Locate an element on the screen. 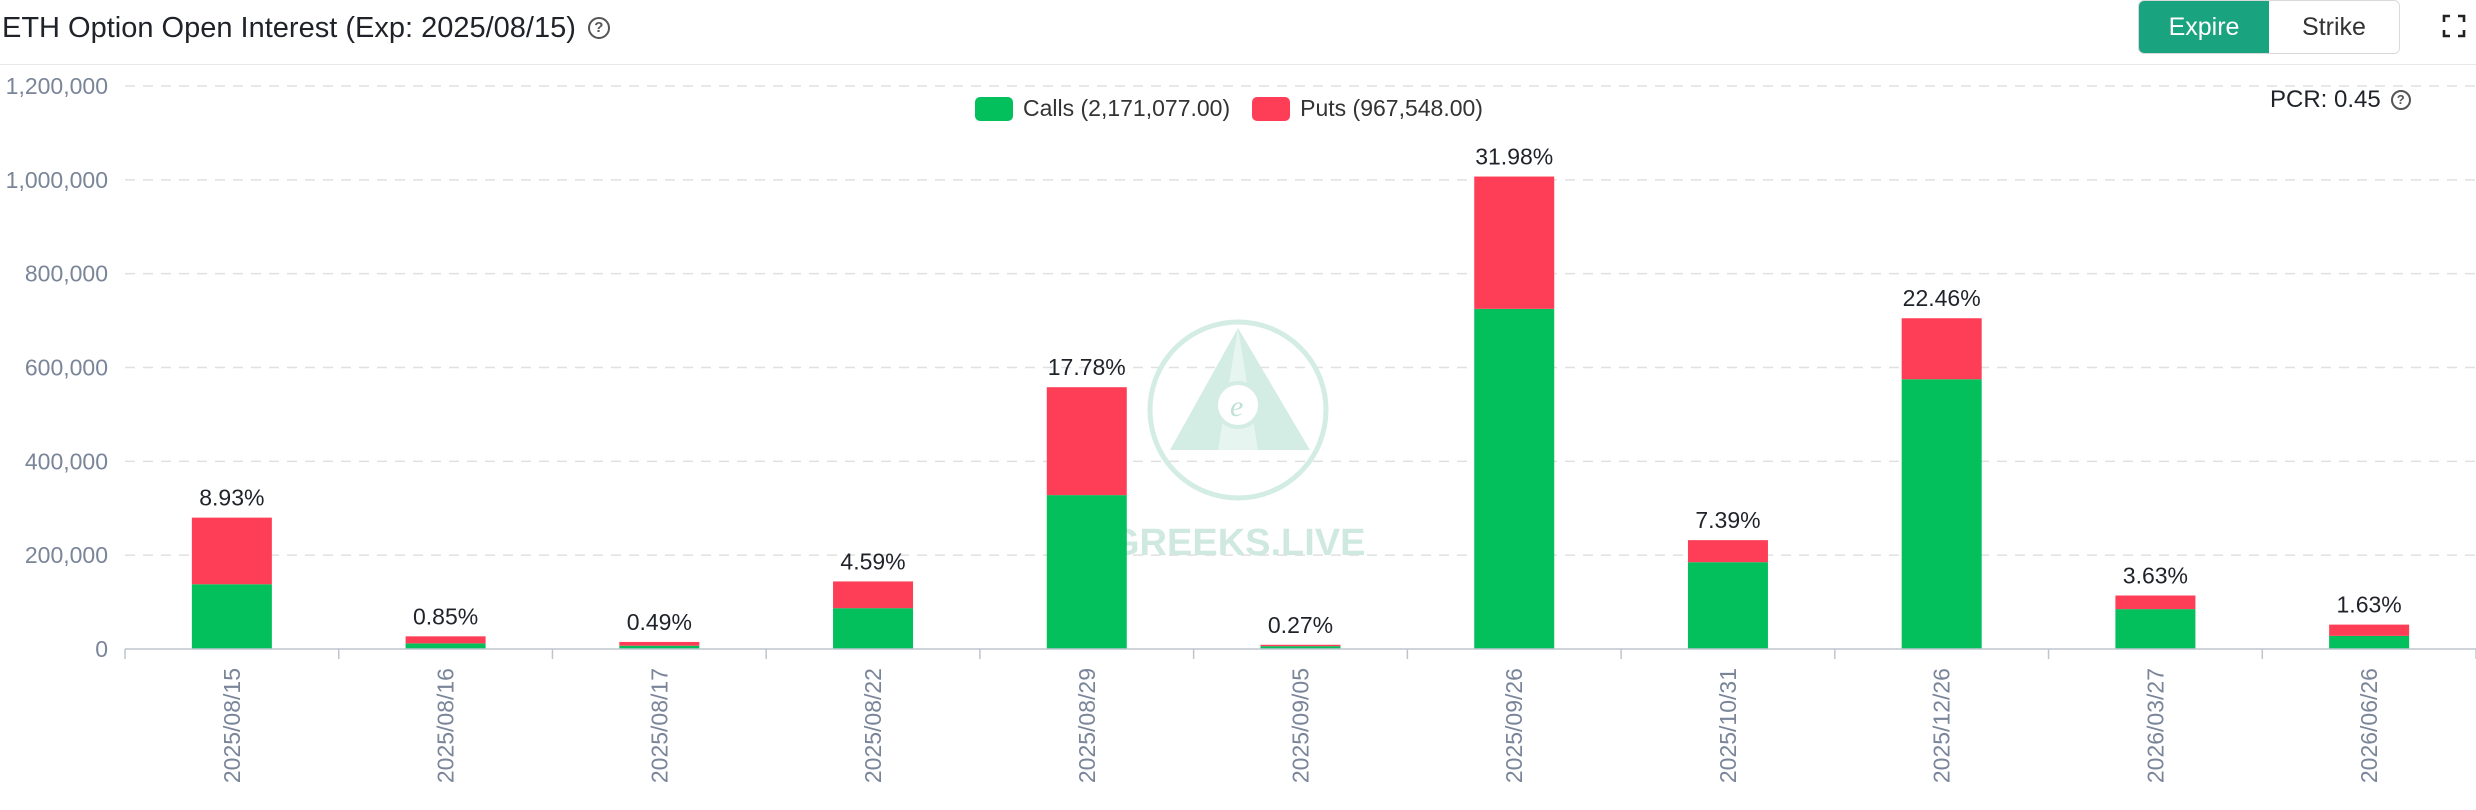  y-tick-label: 1,000,000 is located at coordinates (57, 180).